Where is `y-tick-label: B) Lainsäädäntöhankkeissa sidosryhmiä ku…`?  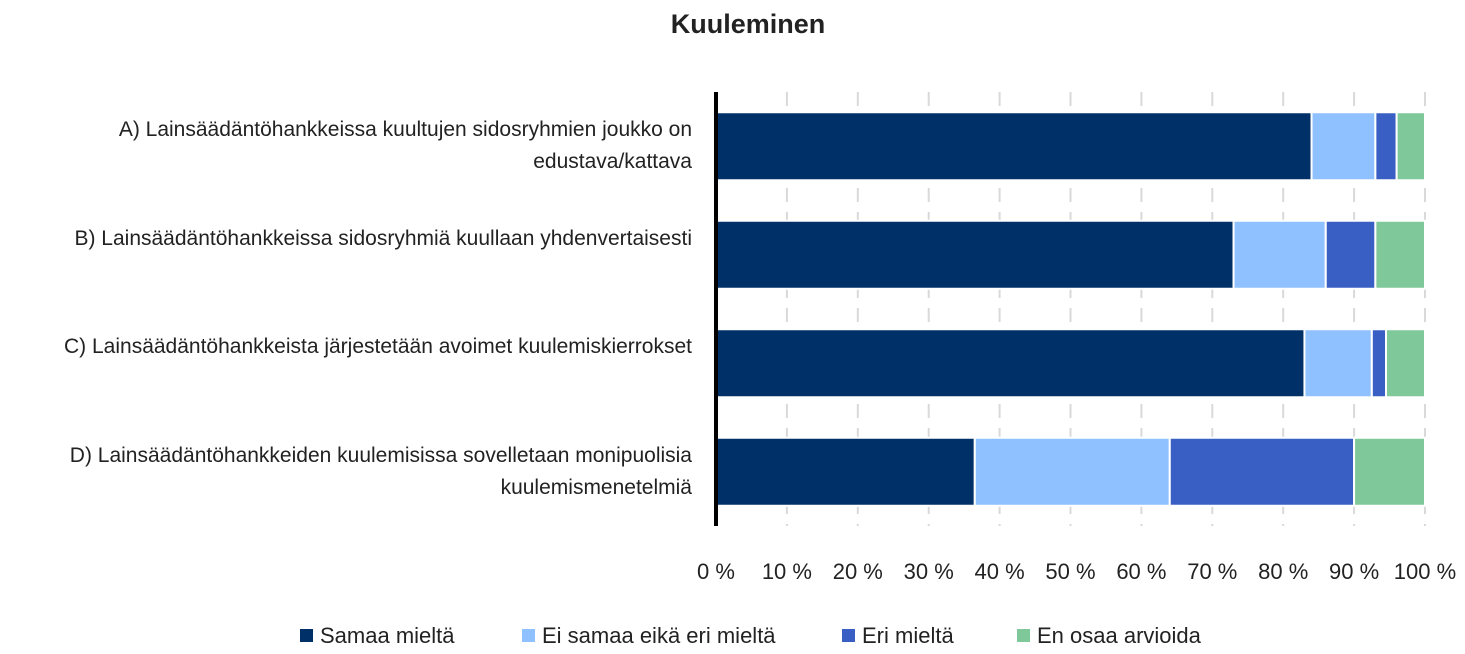
y-tick-label: B) Lainsäädäntöhankkeissa sidosryhmiä ku… is located at coordinates (383, 238).